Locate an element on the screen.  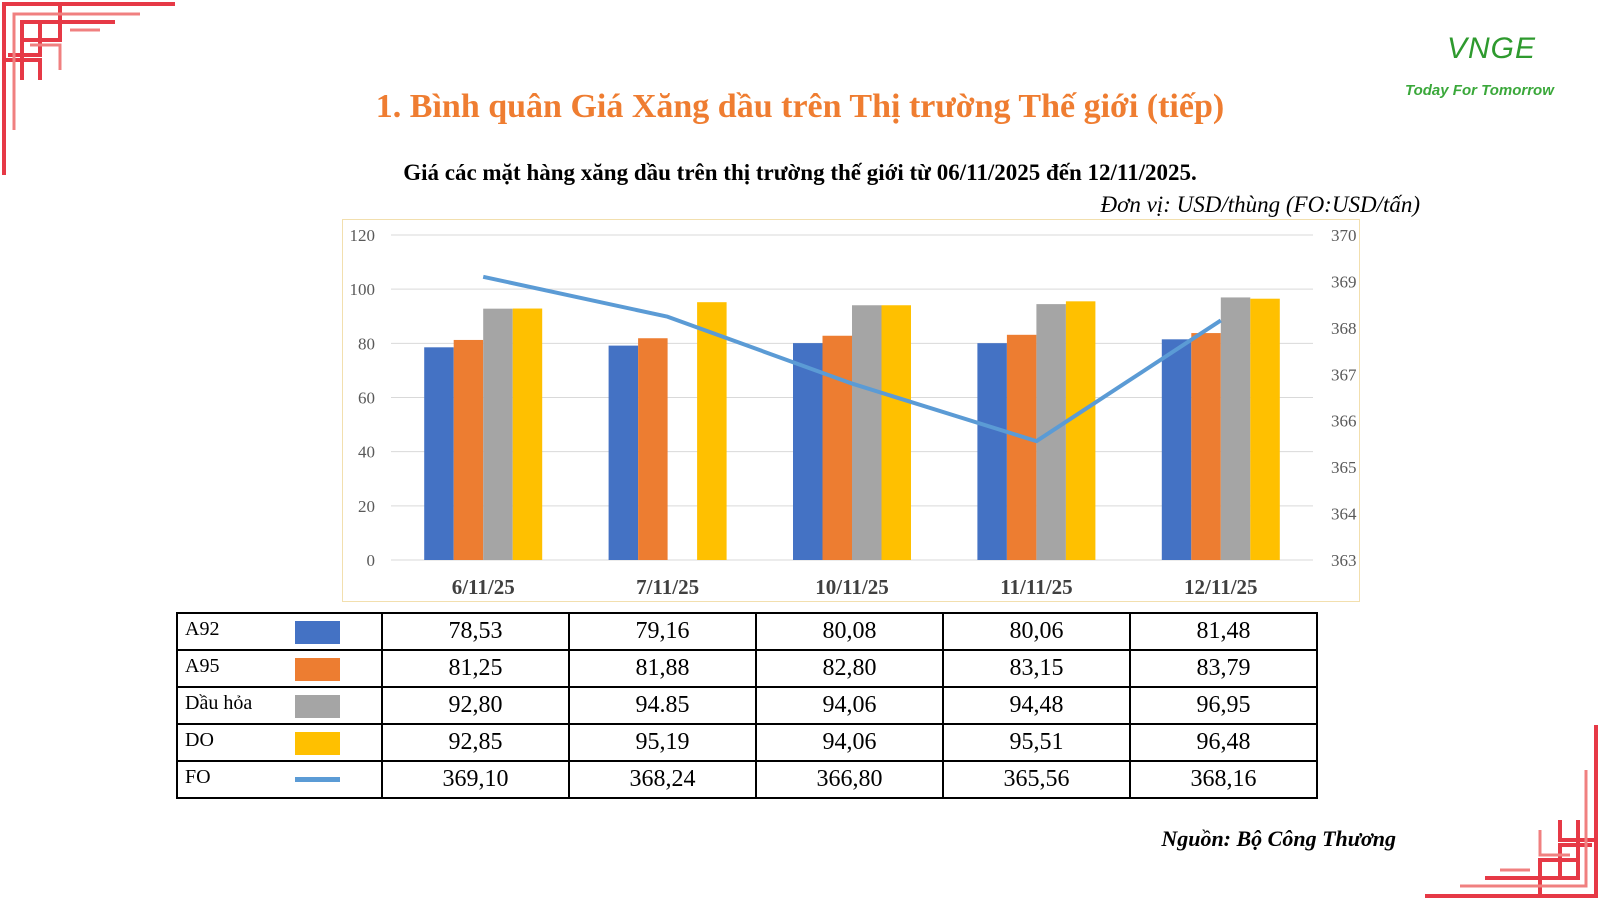
table-cell: 94,48 is located at coordinates (1036, 705).